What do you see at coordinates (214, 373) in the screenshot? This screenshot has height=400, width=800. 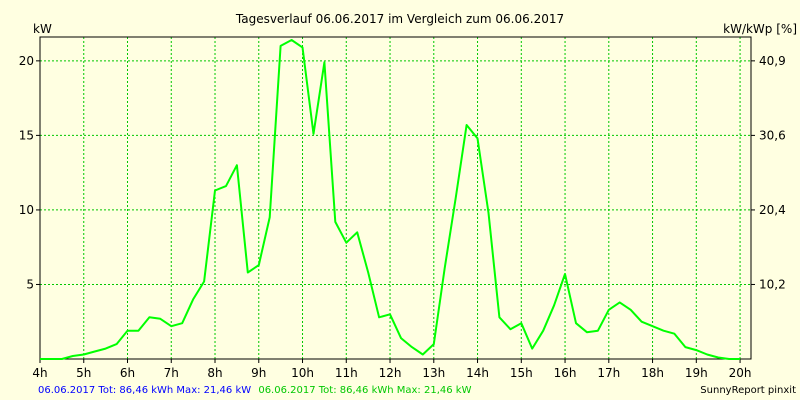 I see `x-tick-label: 8h` at bounding box center [214, 373].